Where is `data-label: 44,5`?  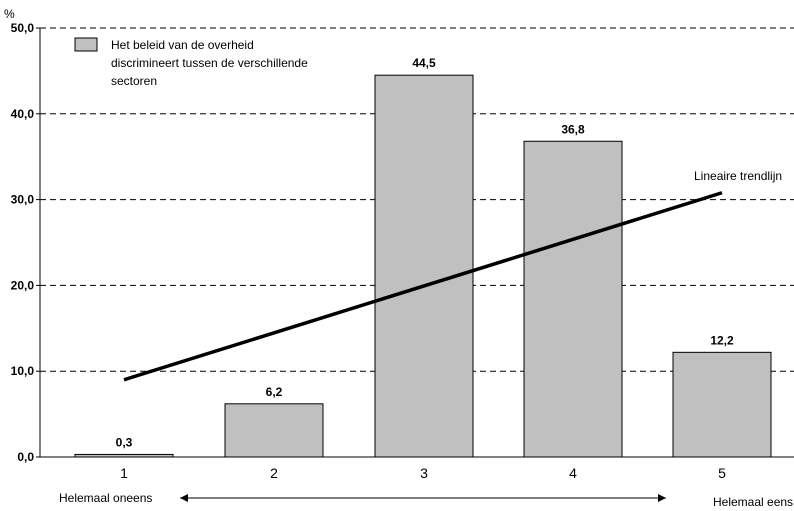 data-label: 44,5 is located at coordinates (424, 63).